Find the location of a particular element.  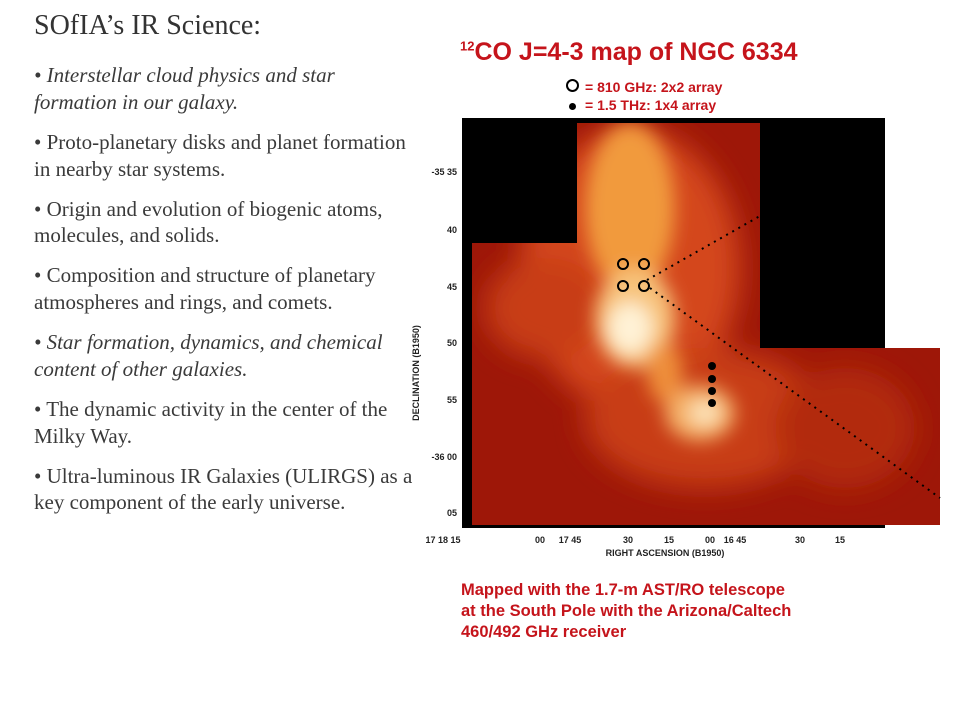

legend-item-1p5thz: = 1.5 THz: 1x4 array is located at coordinates (640, 105).